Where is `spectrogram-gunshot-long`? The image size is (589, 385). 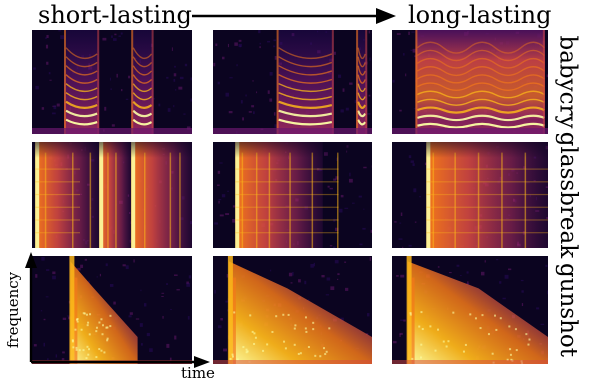 spectrogram-gunshot-long is located at coordinates (470, 310).